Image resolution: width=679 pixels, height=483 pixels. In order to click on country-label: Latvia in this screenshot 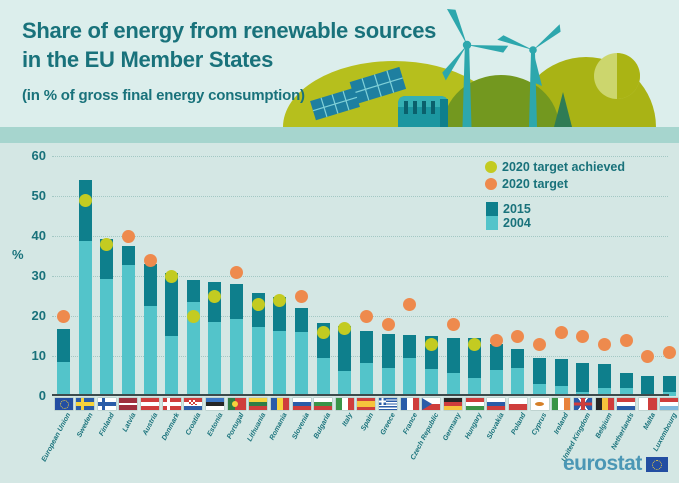, I will do `click(129, 423)`.